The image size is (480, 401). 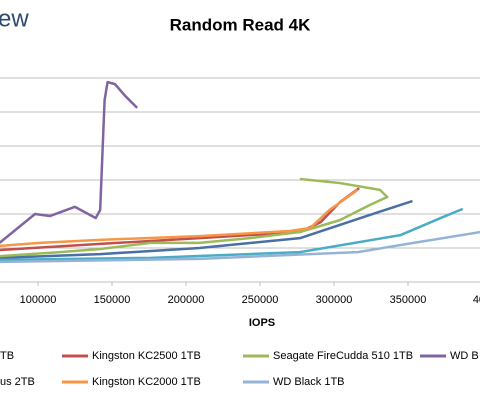 What do you see at coordinates (14, 18) in the screenshot?
I see `watermark: ew` at bounding box center [14, 18].